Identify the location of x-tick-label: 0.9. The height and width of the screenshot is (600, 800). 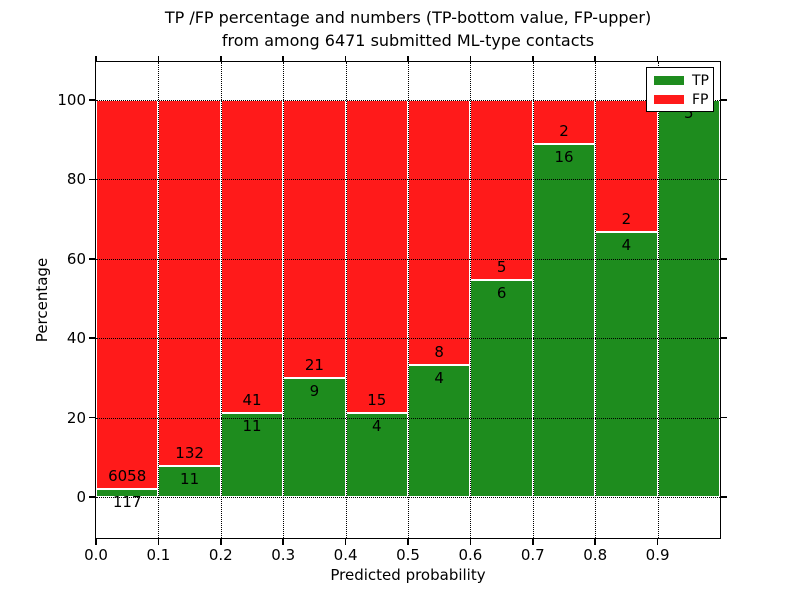
(657, 555).